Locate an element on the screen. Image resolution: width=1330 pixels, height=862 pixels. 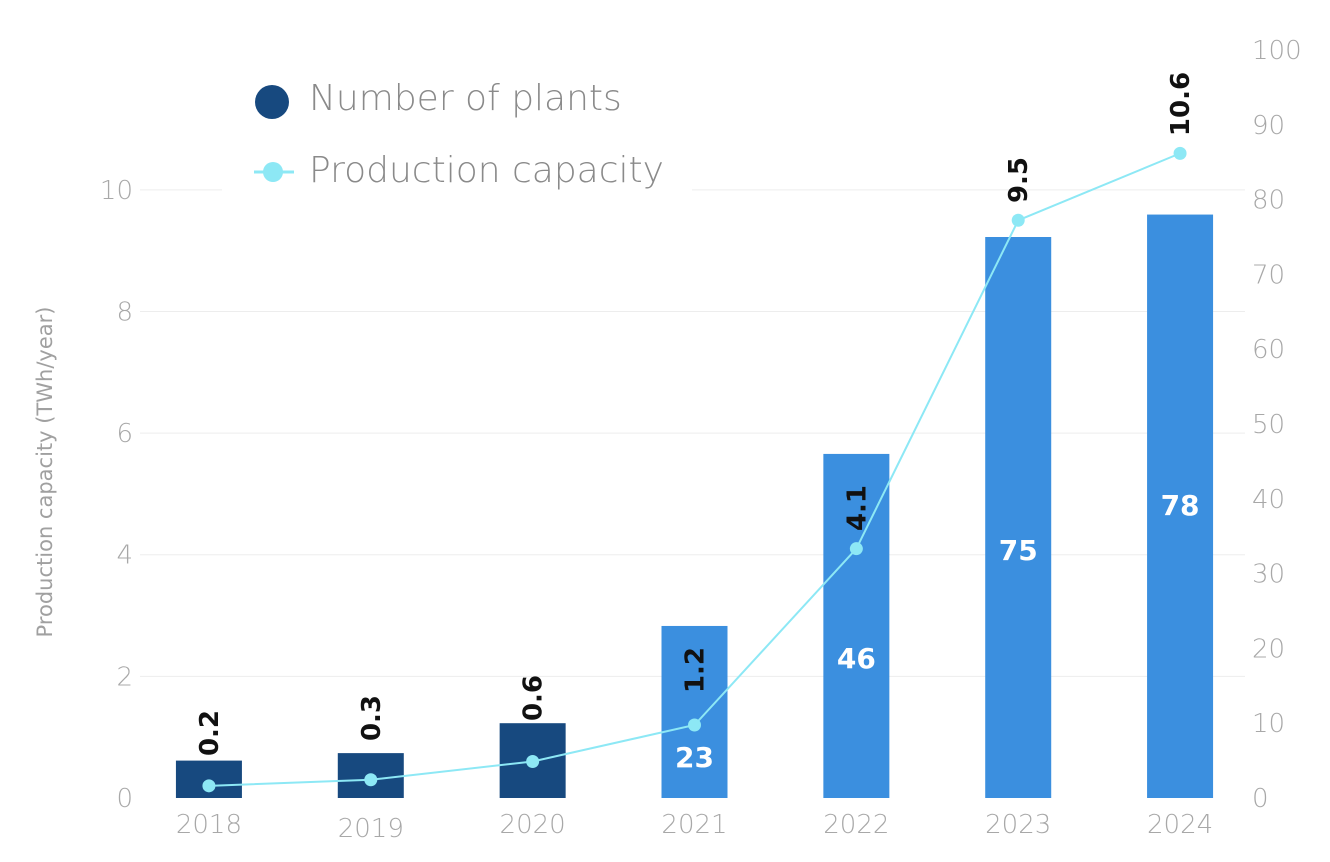
x-tick-label: 2023 is located at coordinates (1018, 825).